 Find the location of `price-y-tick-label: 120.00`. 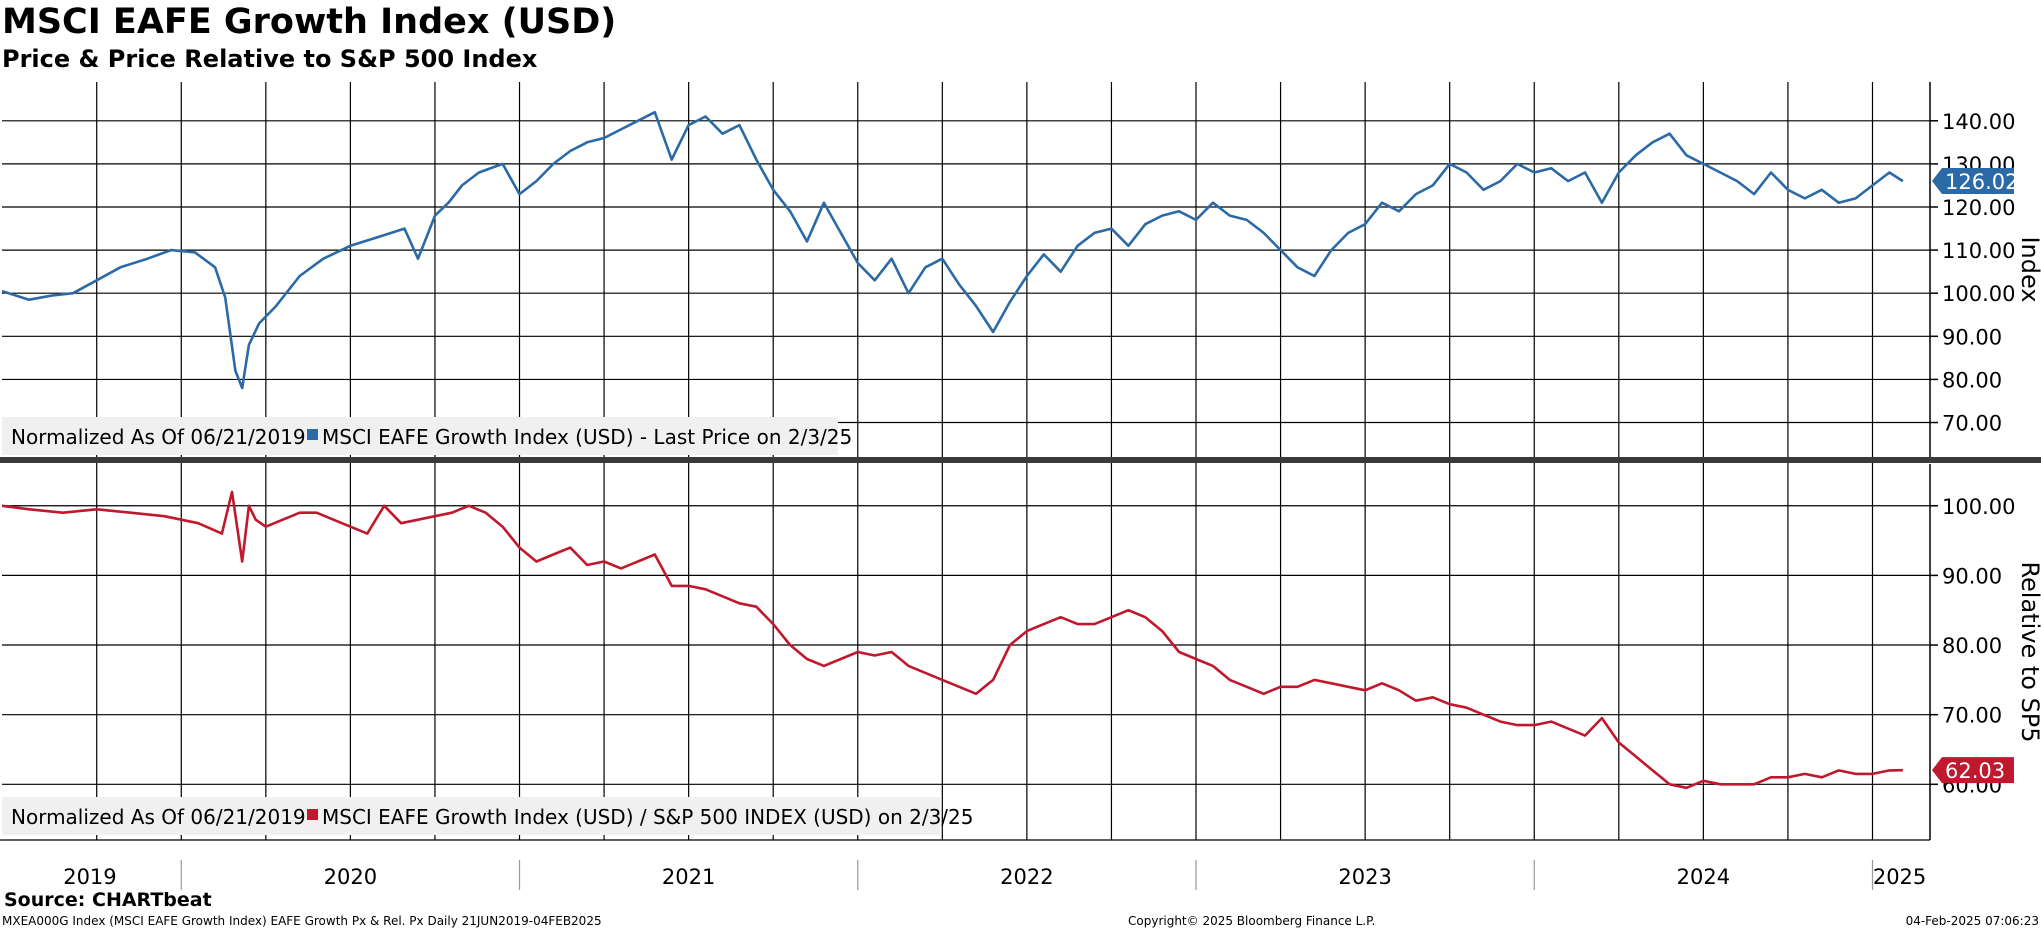

price-y-tick-label: 120.00 is located at coordinates (1978, 208).